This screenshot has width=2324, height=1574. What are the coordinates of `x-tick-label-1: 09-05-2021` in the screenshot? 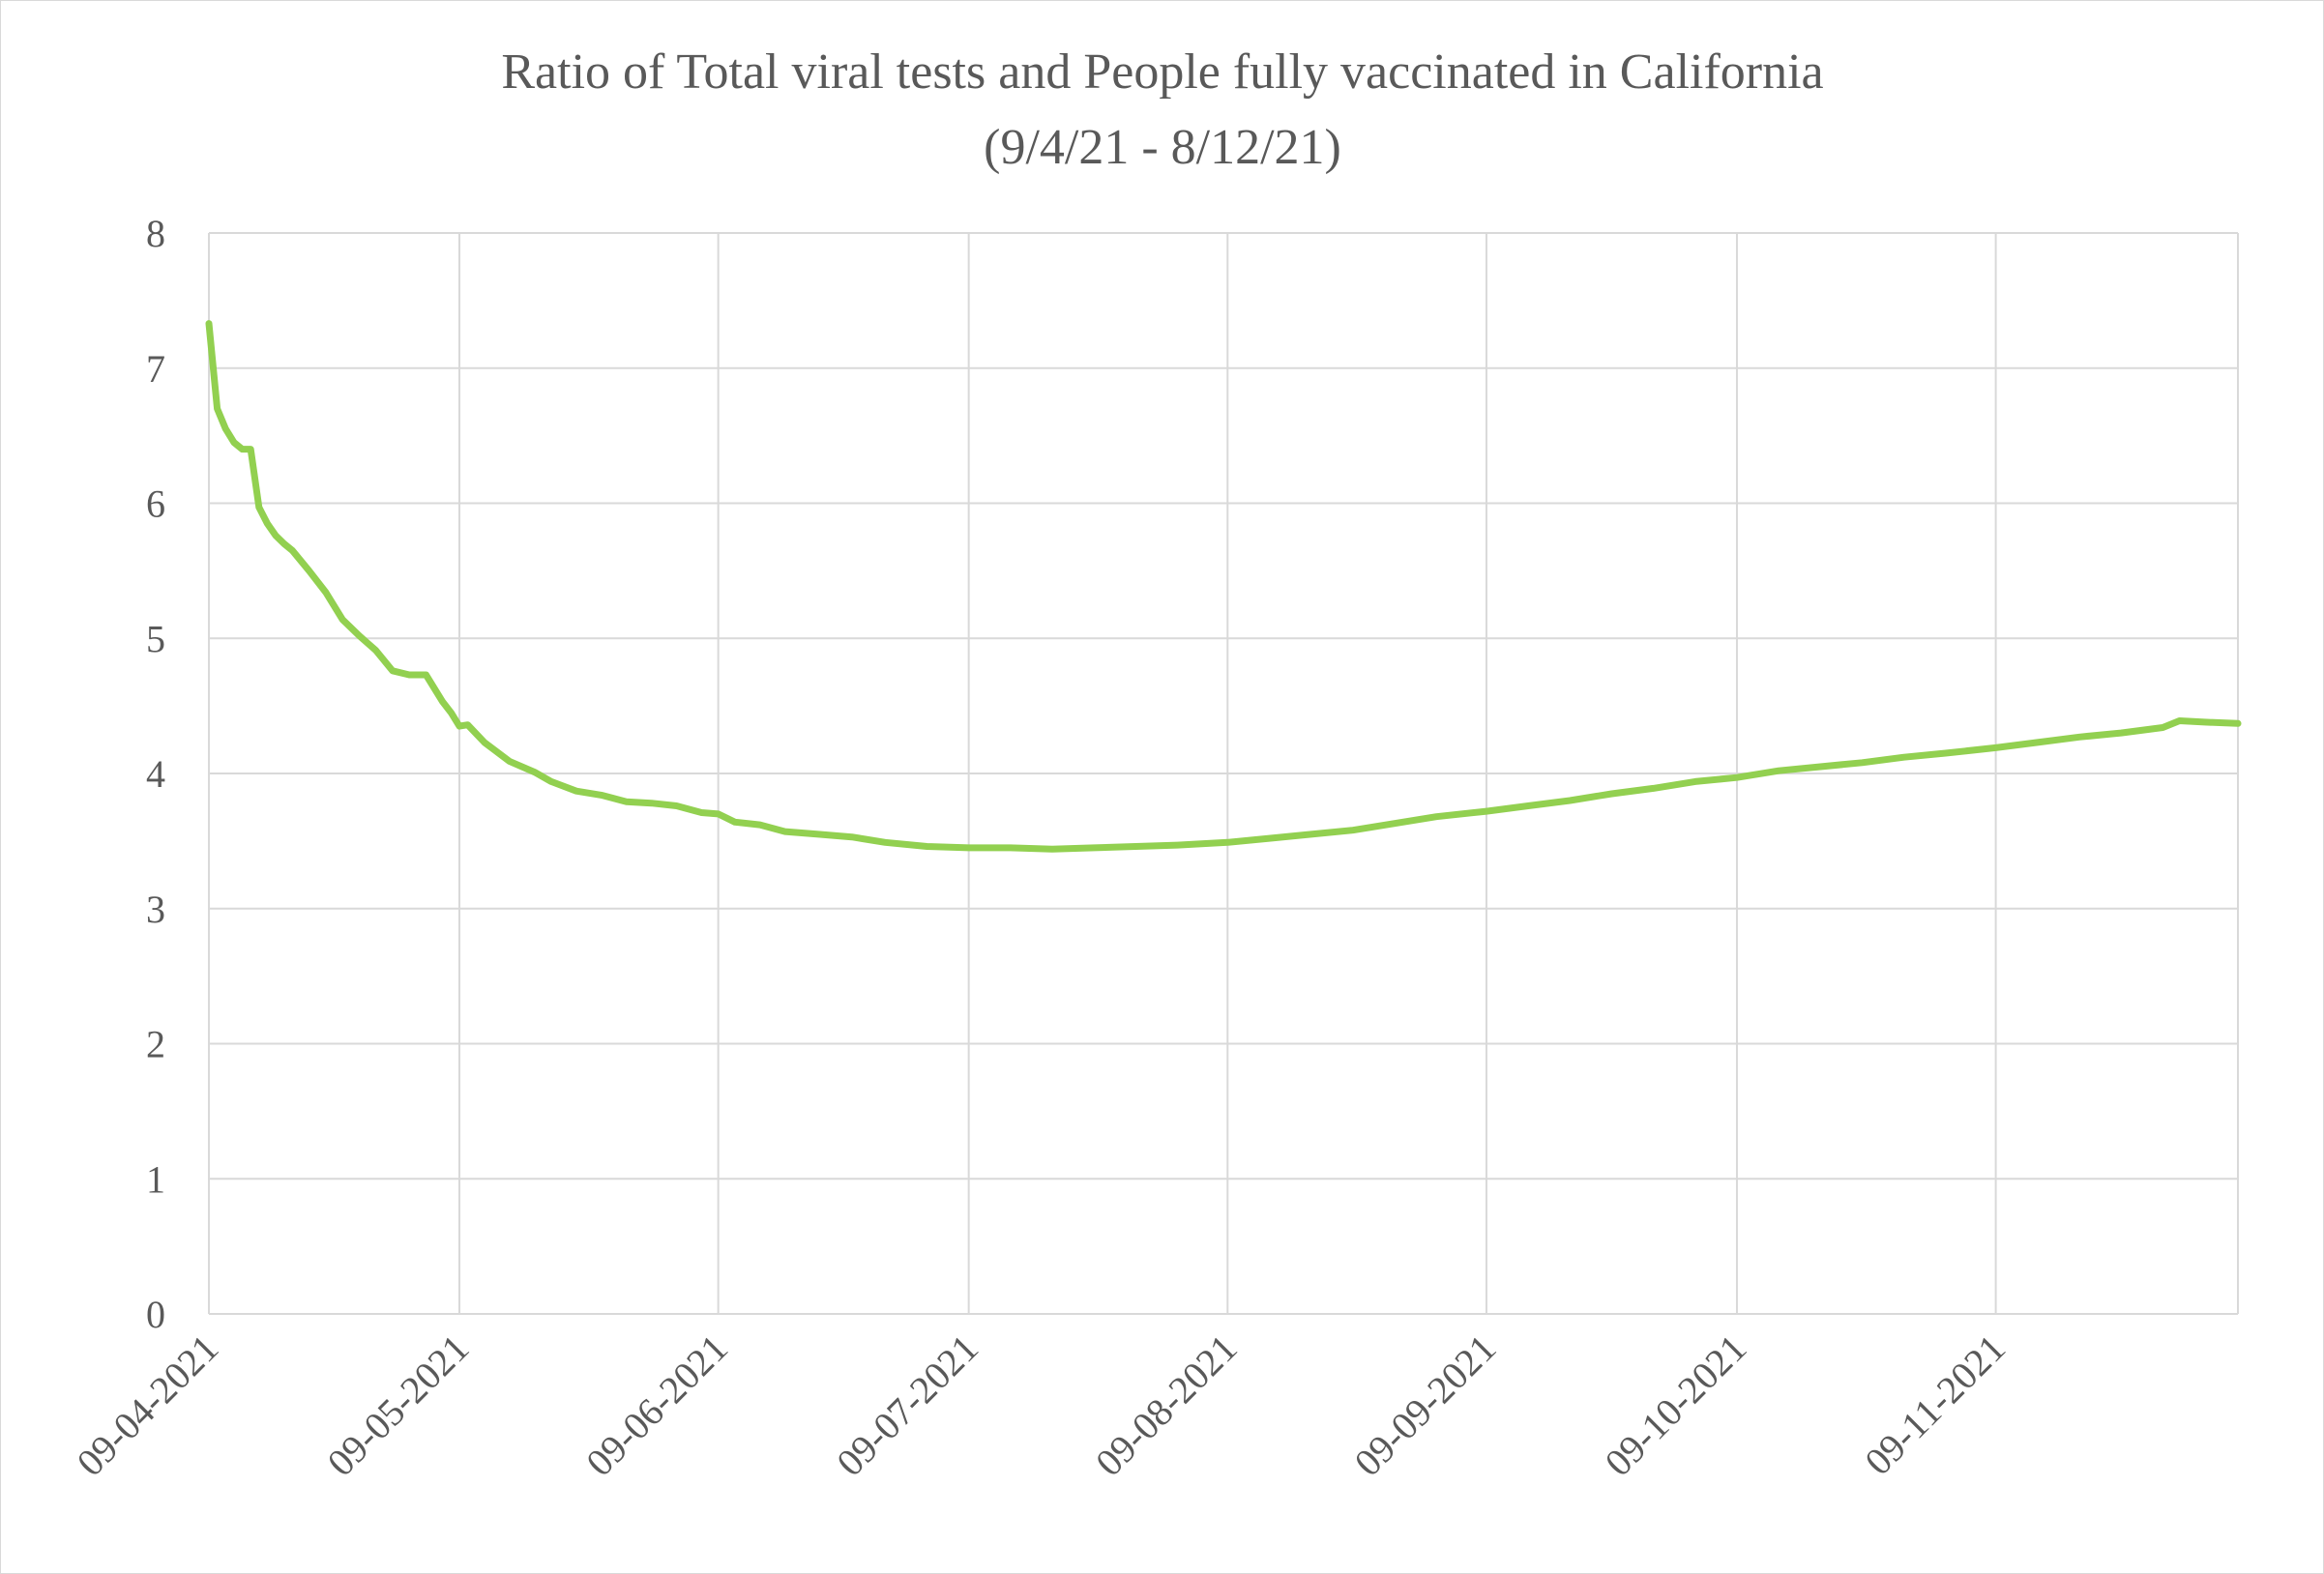 It's located at (398, 1405).